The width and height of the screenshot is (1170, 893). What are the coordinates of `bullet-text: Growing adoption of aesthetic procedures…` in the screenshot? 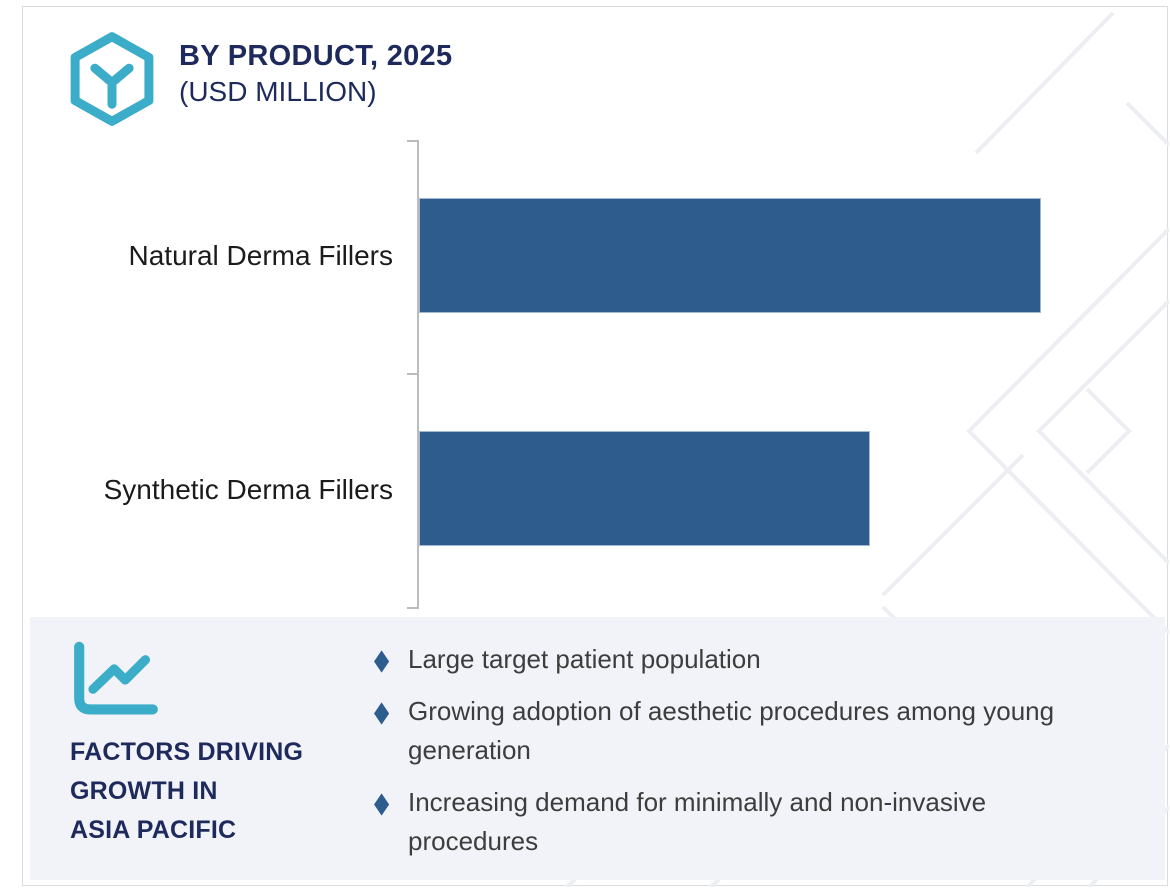 It's located at (731, 730).